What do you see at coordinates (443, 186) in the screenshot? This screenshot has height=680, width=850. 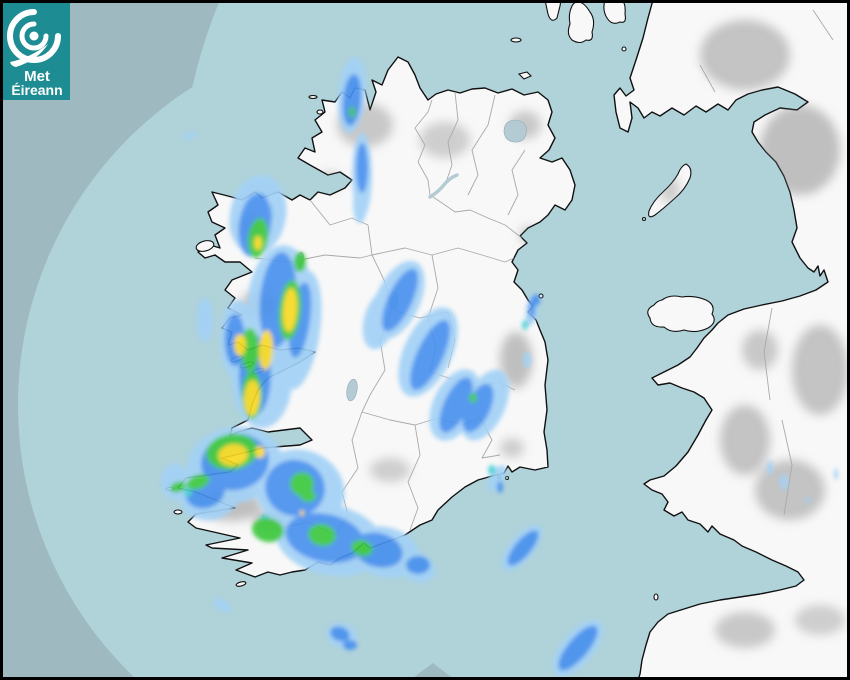 I see `lough-erne` at bounding box center [443, 186].